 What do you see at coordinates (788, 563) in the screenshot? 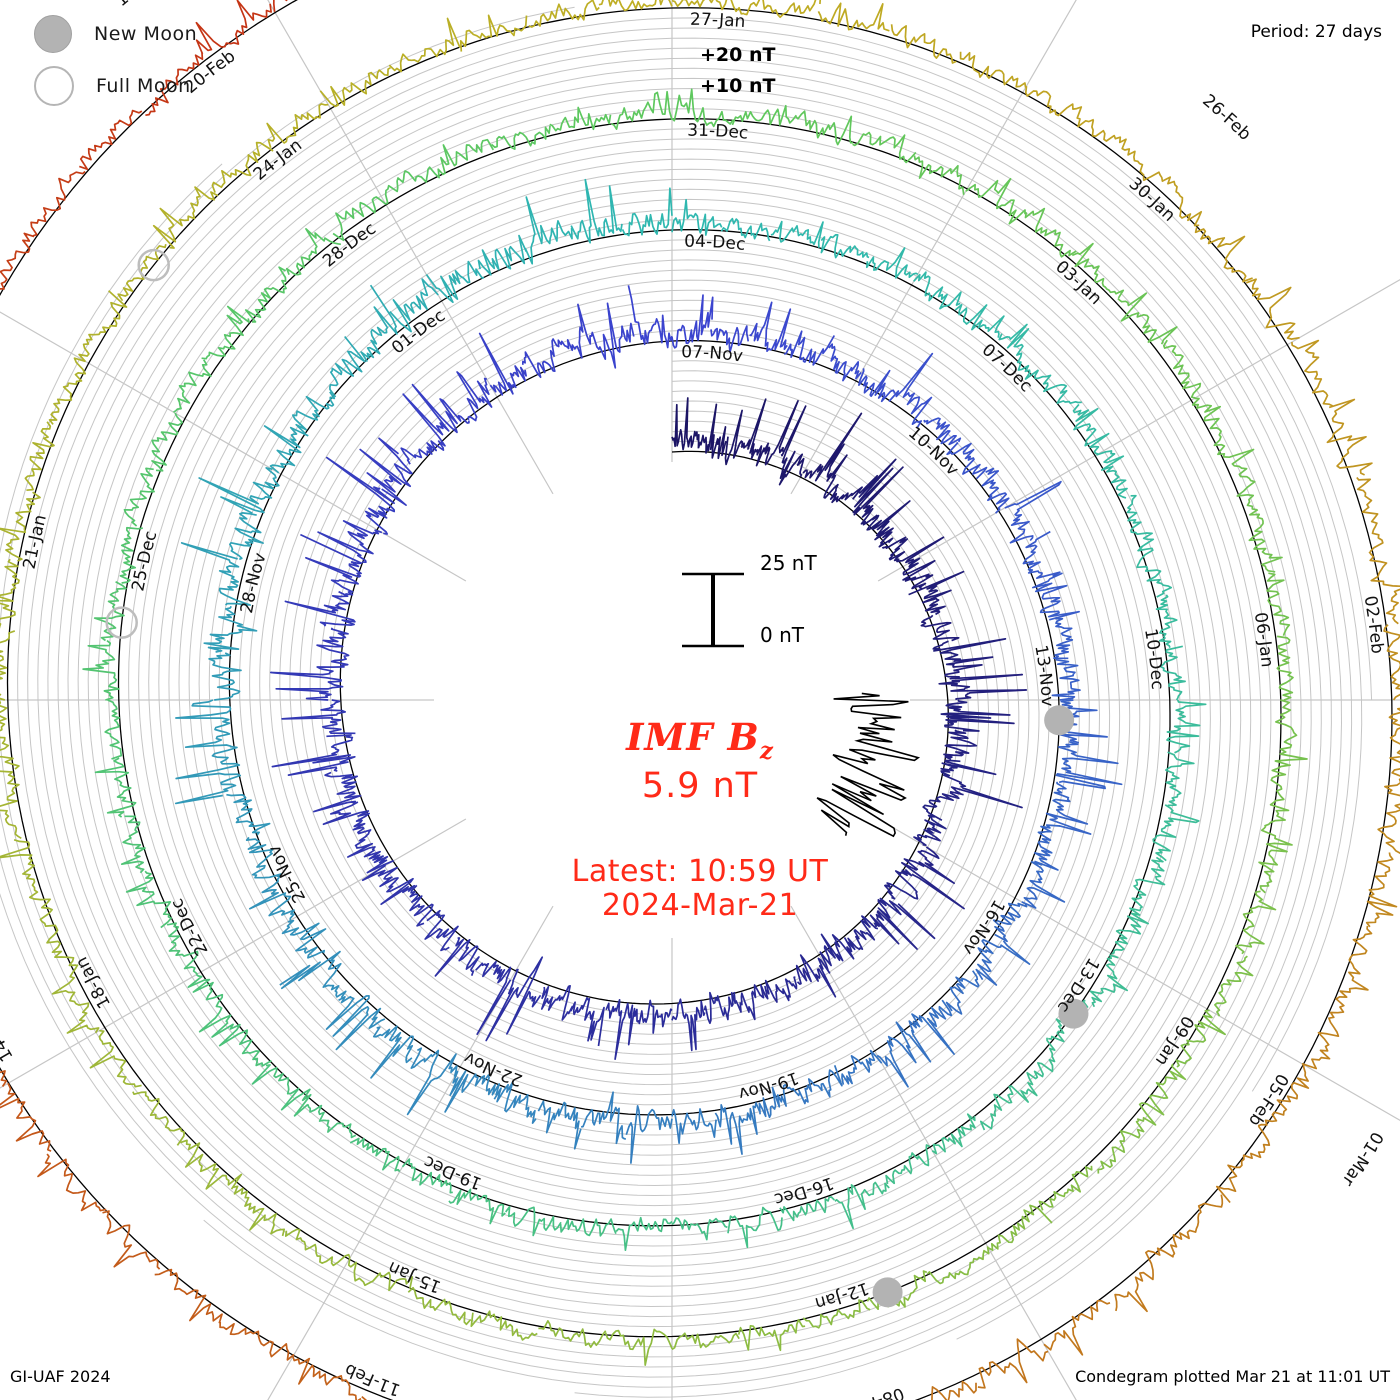
I see `scale-bar-top-label: 25 nT` at bounding box center [788, 563].